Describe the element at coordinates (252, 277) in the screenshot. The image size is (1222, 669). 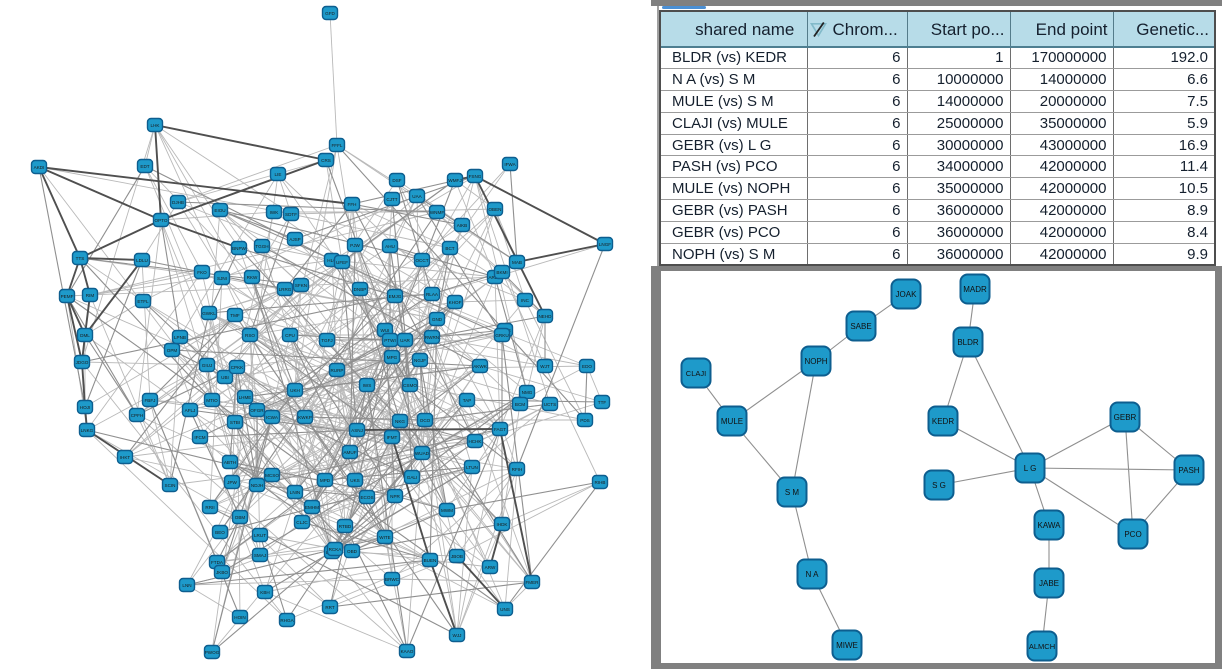
I see `svg-text: RKW` at that location.